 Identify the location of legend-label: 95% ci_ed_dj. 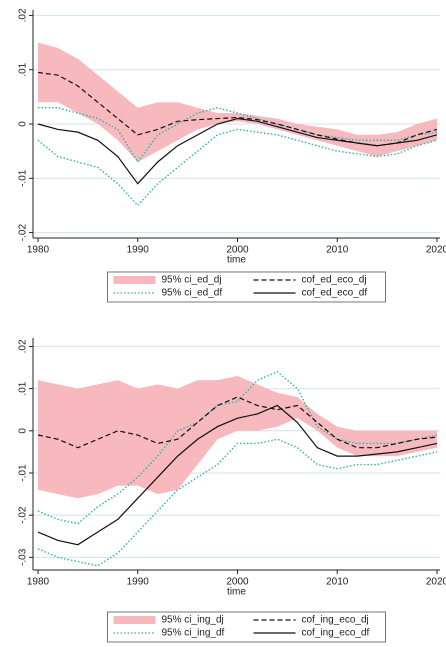
(192, 280).